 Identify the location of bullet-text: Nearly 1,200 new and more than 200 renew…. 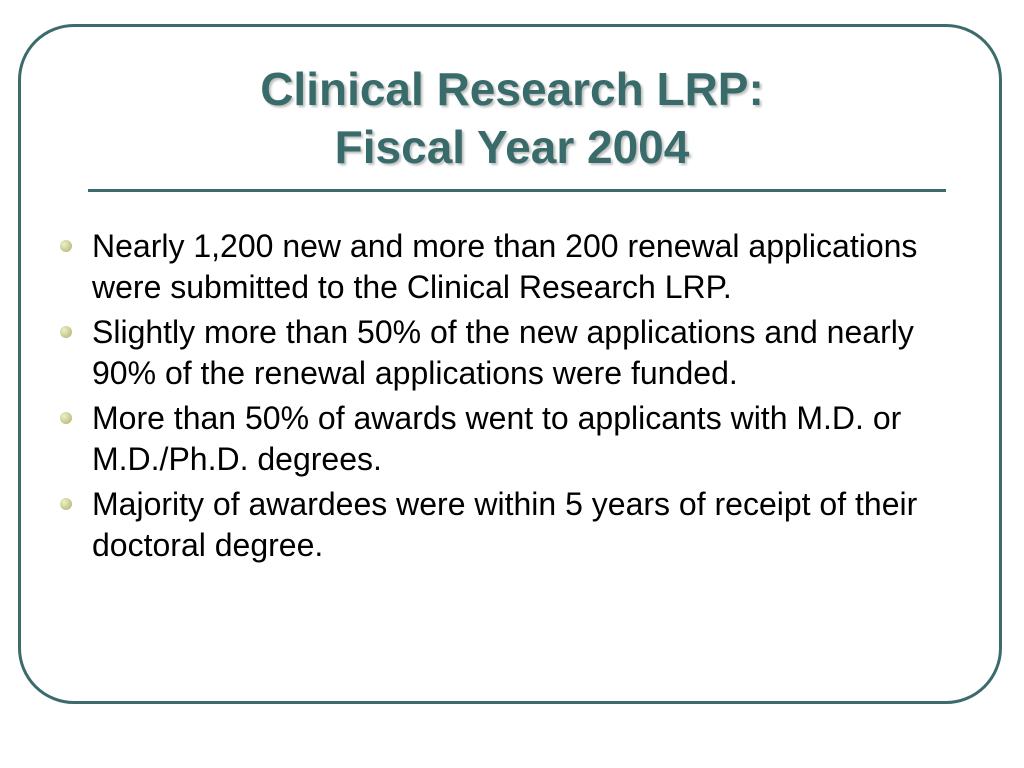
(505, 266).